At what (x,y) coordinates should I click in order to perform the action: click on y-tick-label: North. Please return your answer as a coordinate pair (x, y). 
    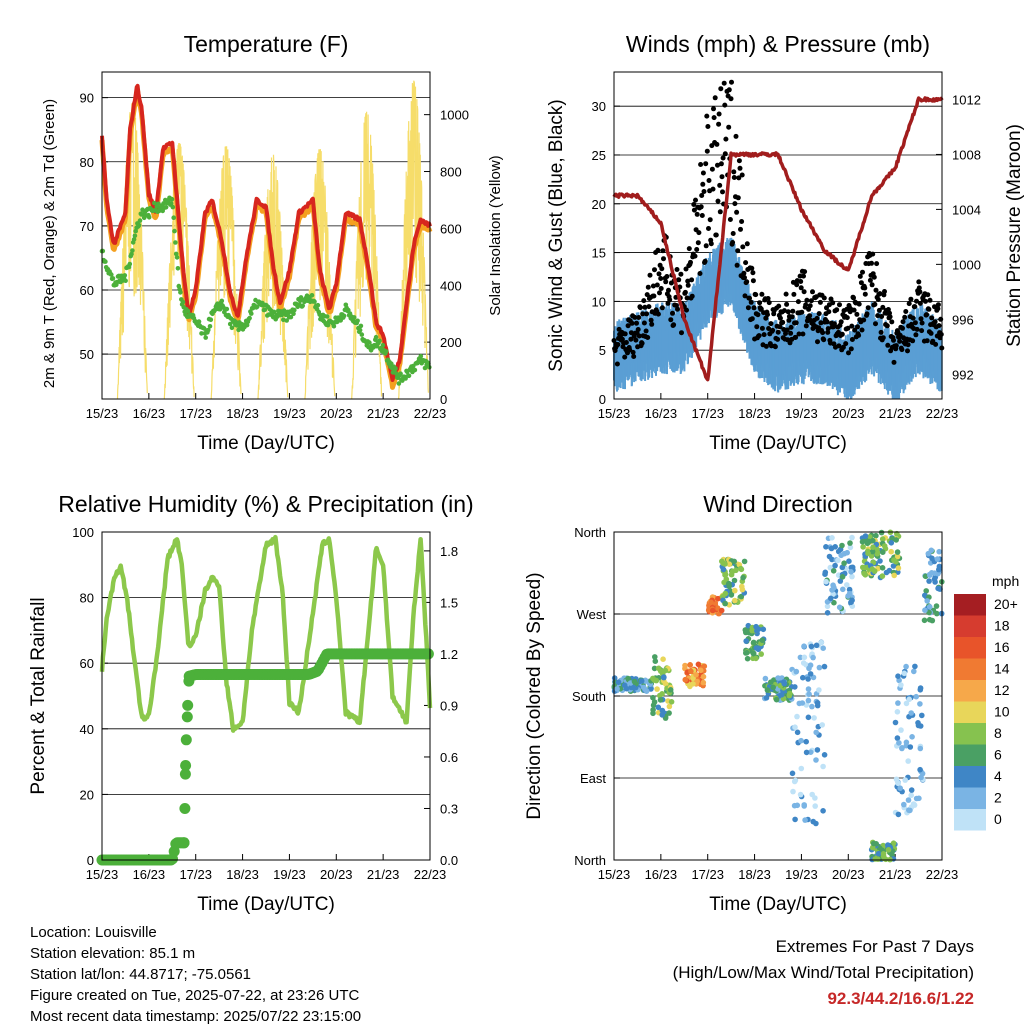
    Looking at the image, I should click on (590, 860).